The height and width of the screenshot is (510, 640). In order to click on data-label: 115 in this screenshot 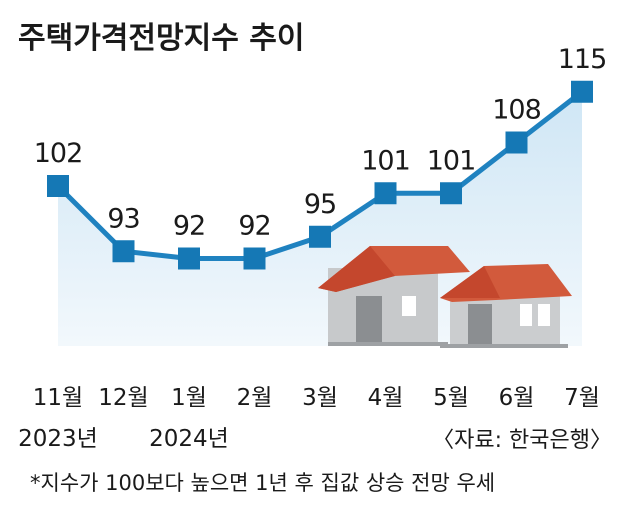, I will do `click(582, 59)`.